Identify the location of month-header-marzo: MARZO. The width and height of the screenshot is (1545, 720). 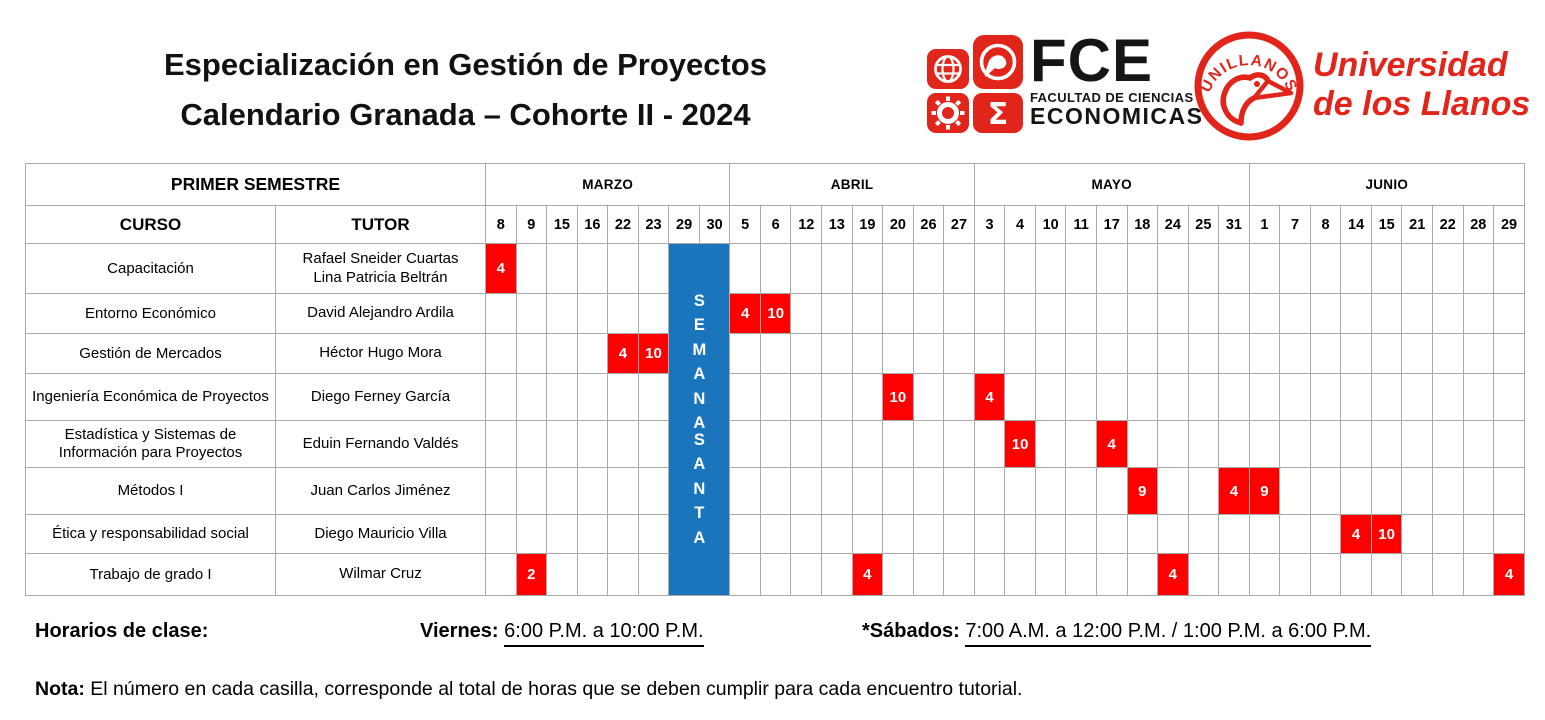
(608, 184).